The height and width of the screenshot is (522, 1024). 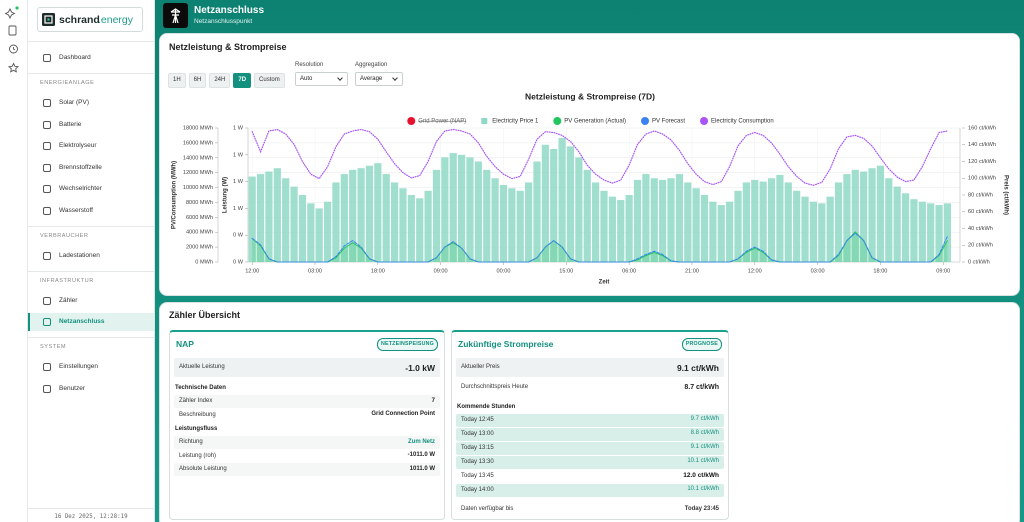 What do you see at coordinates (697, 368) in the screenshot?
I see `row-value: 9.1 ct/kWh` at bounding box center [697, 368].